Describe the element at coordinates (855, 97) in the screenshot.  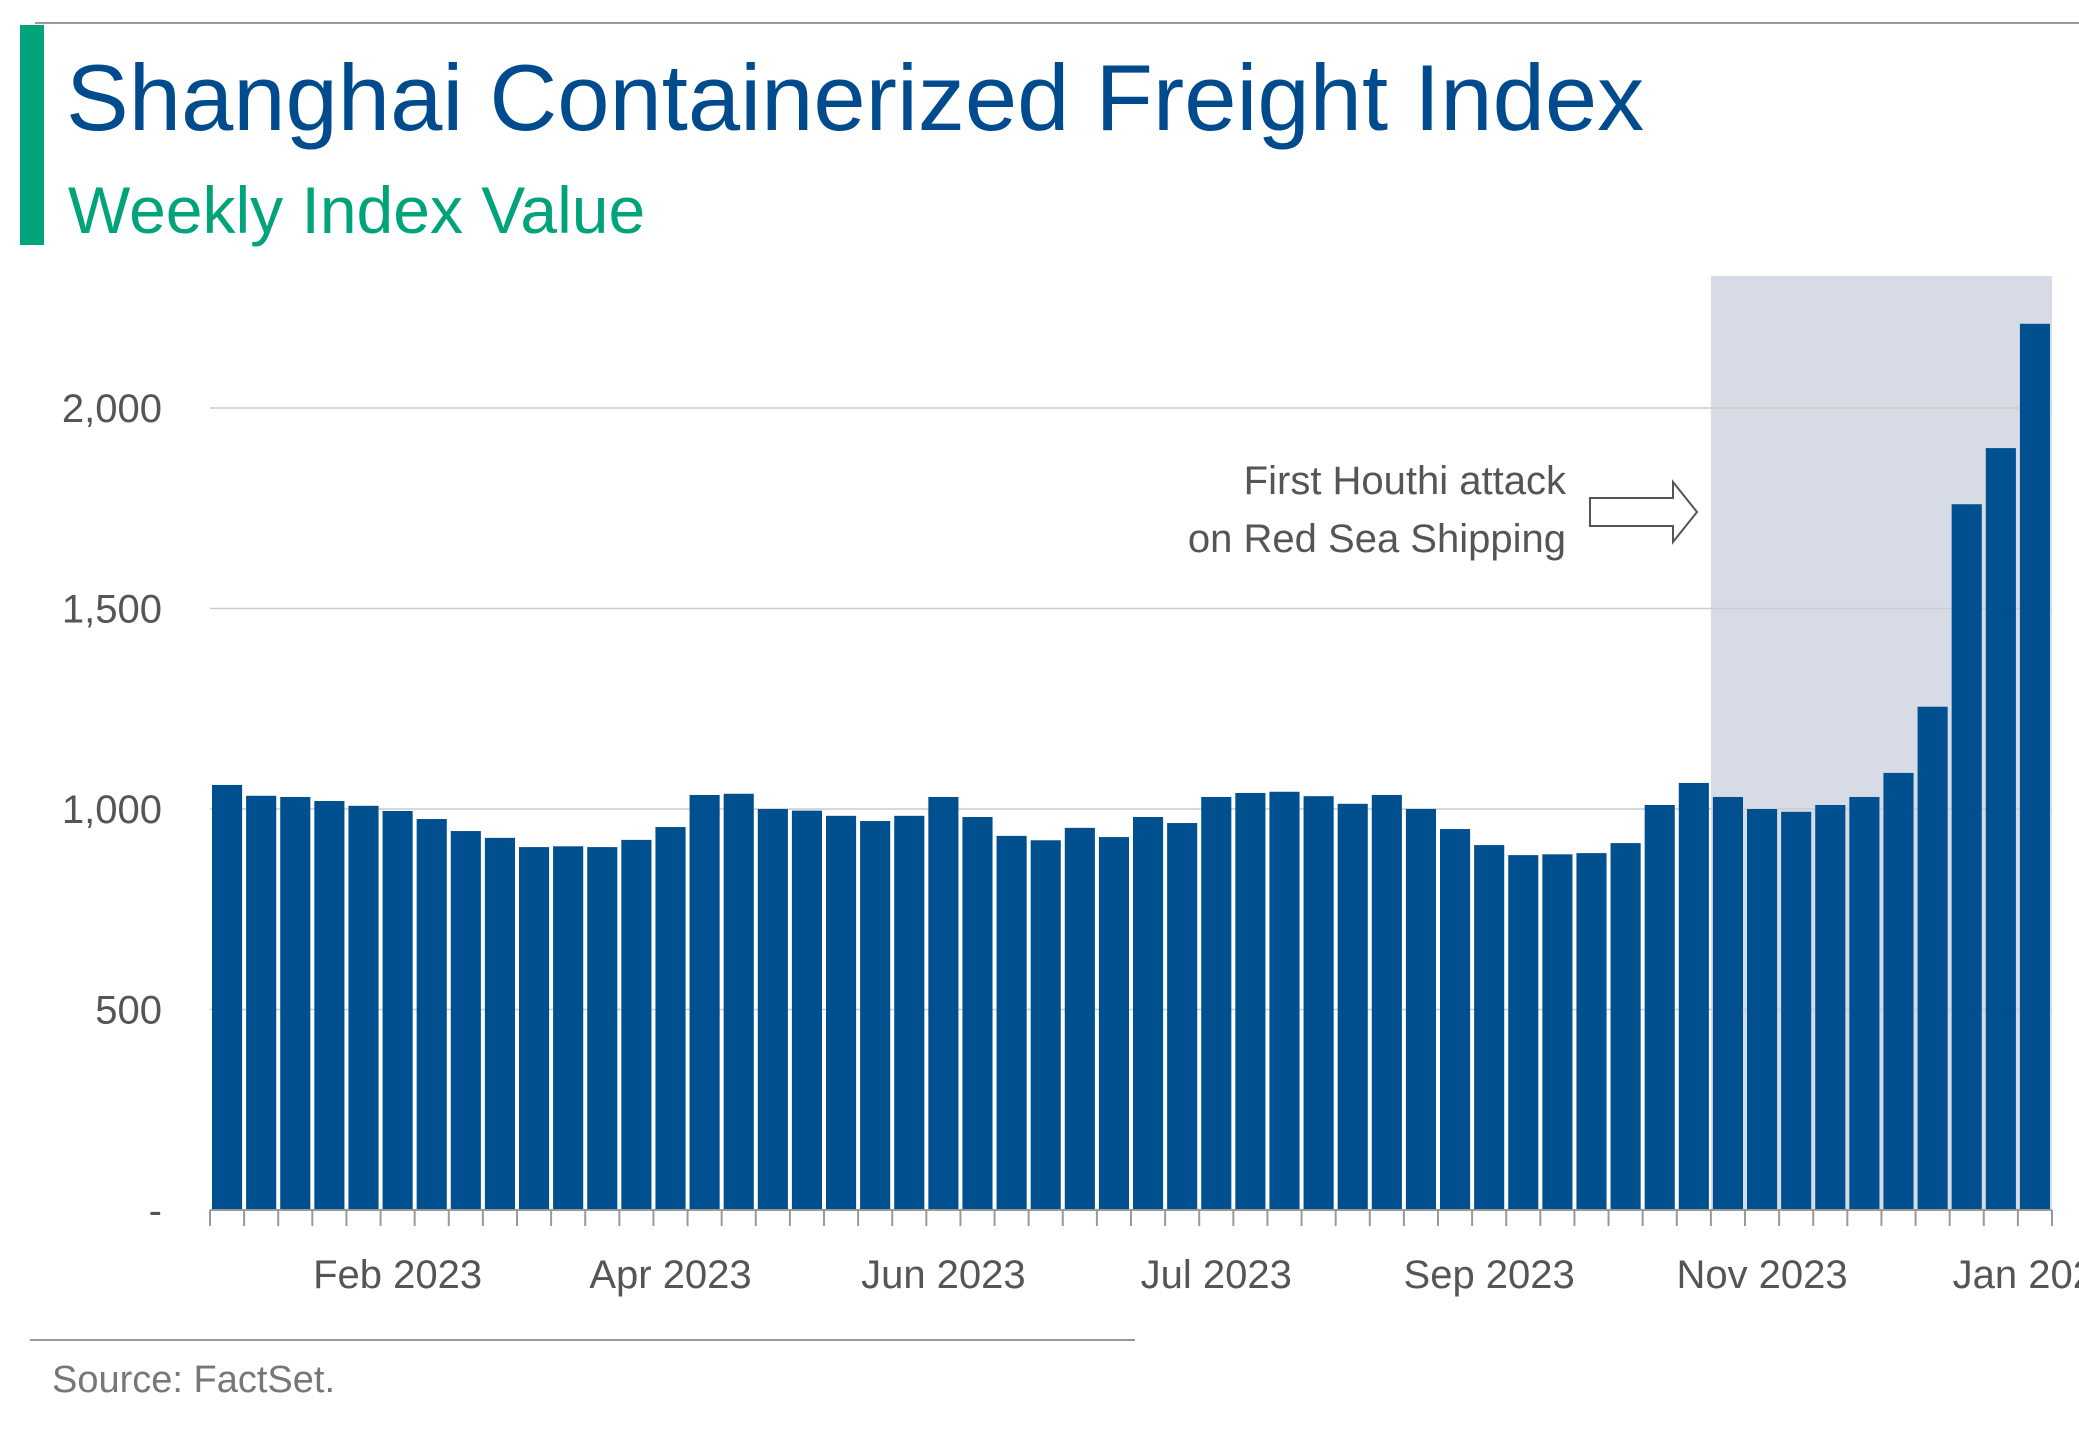
I see `chart-title: Shanghai Containerized Freight Index` at that location.